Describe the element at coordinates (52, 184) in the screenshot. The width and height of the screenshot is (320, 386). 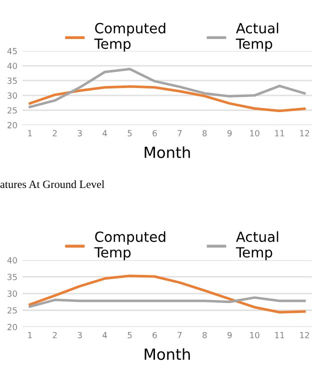
I see `text: atures At Ground Level` at that location.